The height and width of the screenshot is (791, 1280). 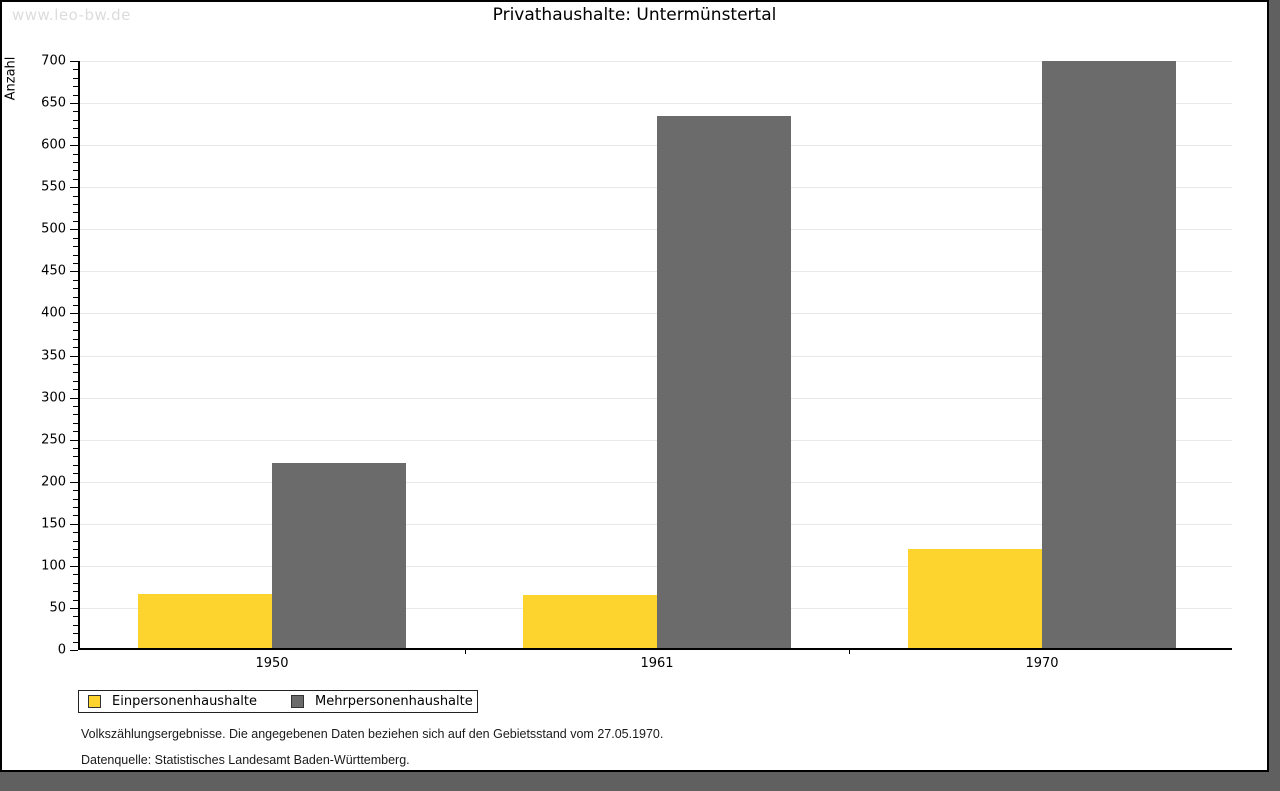 What do you see at coordinates (184, 701) in the screenshot?
I see `legend-label: Einpersonenhaushalte` at bounding box center [184, 701].